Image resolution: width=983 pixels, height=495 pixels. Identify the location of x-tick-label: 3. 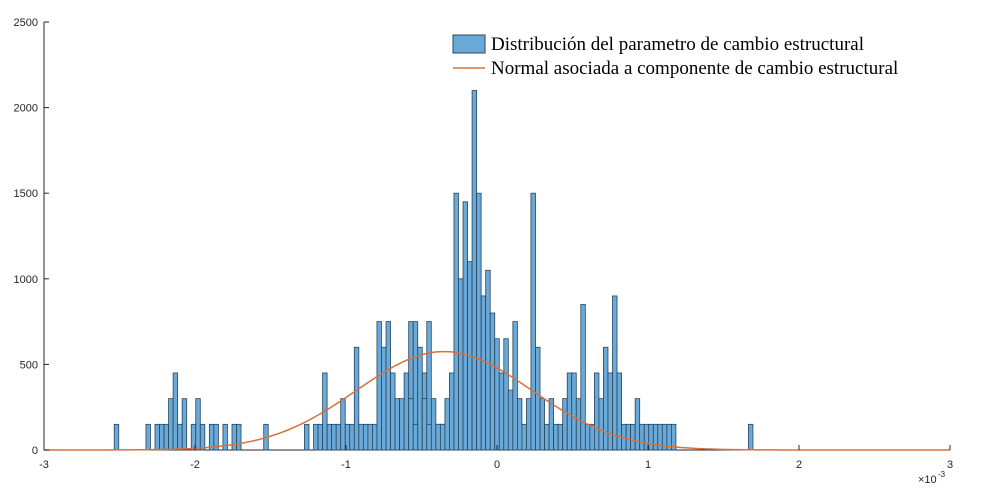
(950, 465).